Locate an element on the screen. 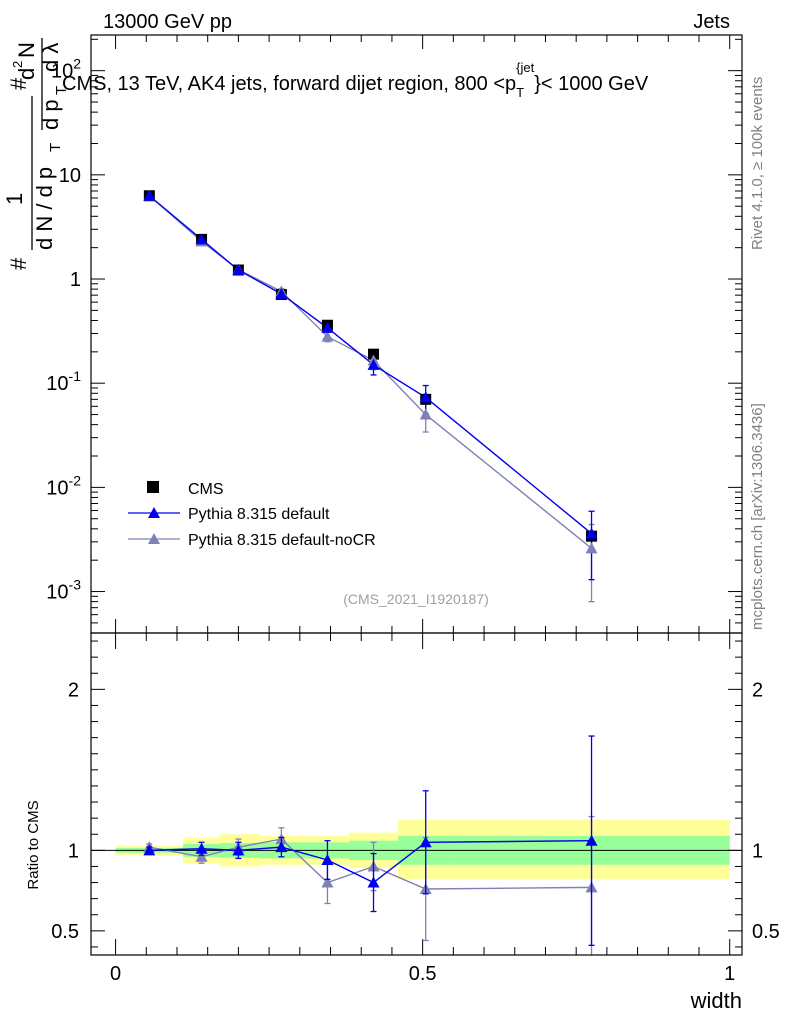  main-ytick-label: 1 is located at coordinates (75, 280).